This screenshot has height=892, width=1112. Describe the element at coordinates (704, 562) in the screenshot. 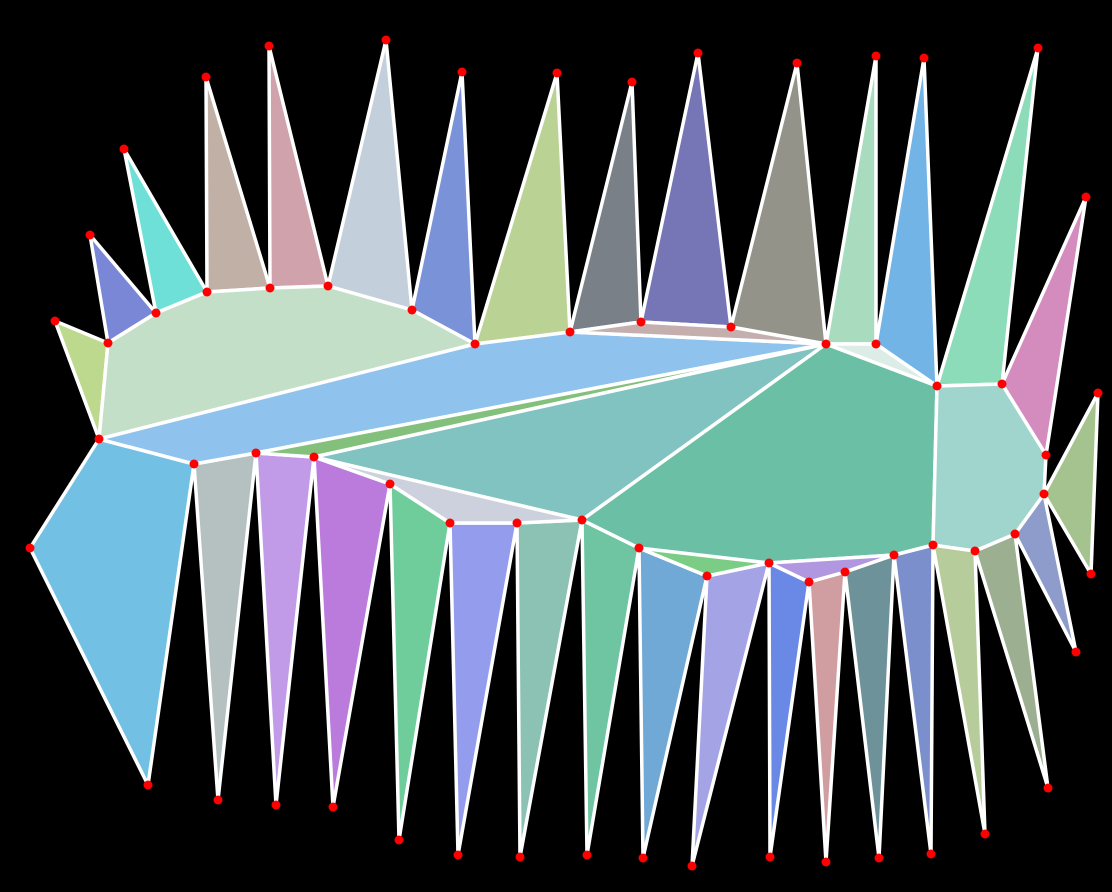

I see `polygon-body-green-sliver` at that location.